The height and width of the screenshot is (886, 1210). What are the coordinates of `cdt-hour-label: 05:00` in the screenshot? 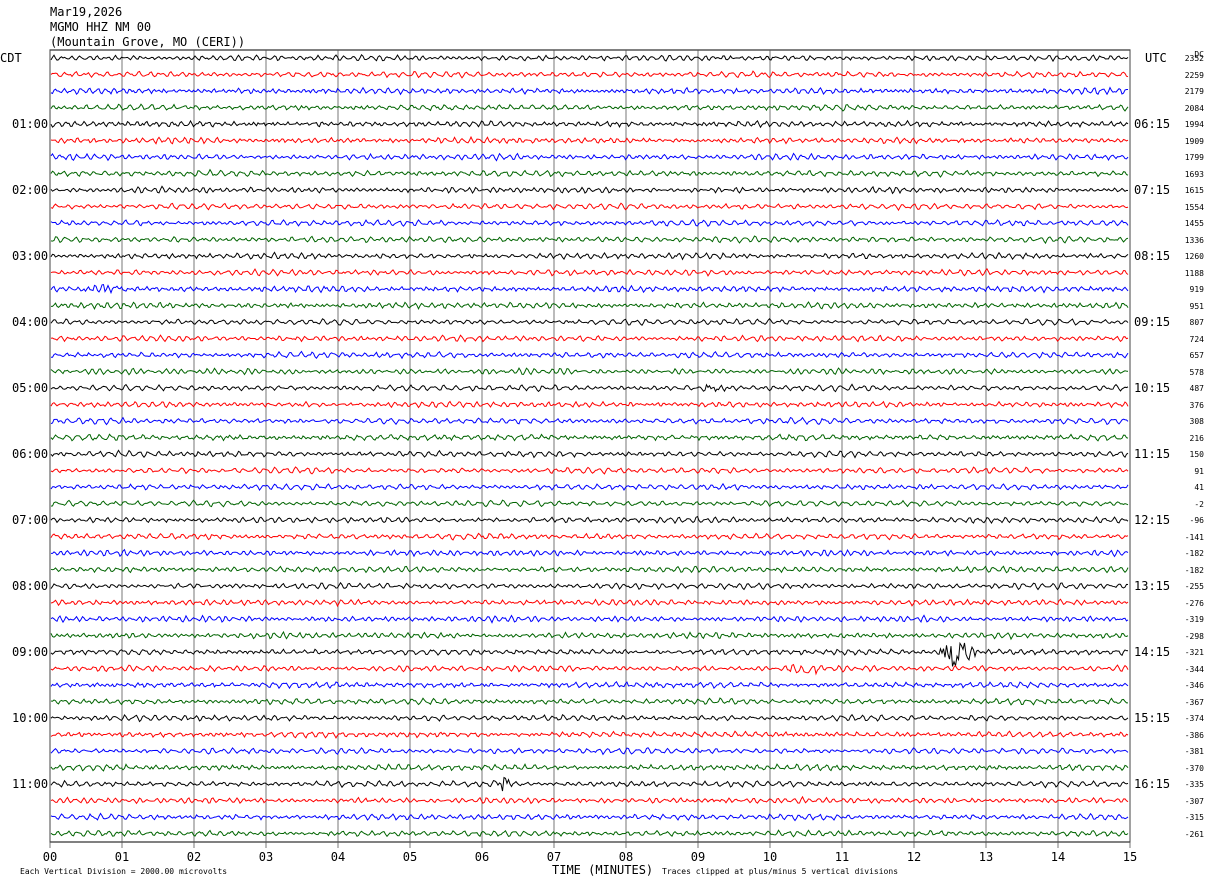 It's located at (30, 388).